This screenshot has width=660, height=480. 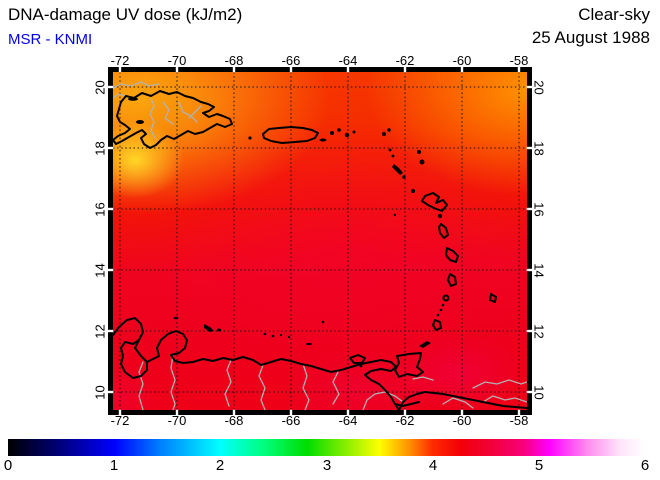 What do you see at coordinates (120, 420) in the screenshot?
I see `lon-tick-label-bottom: -72` at bounding box center [120, 420].